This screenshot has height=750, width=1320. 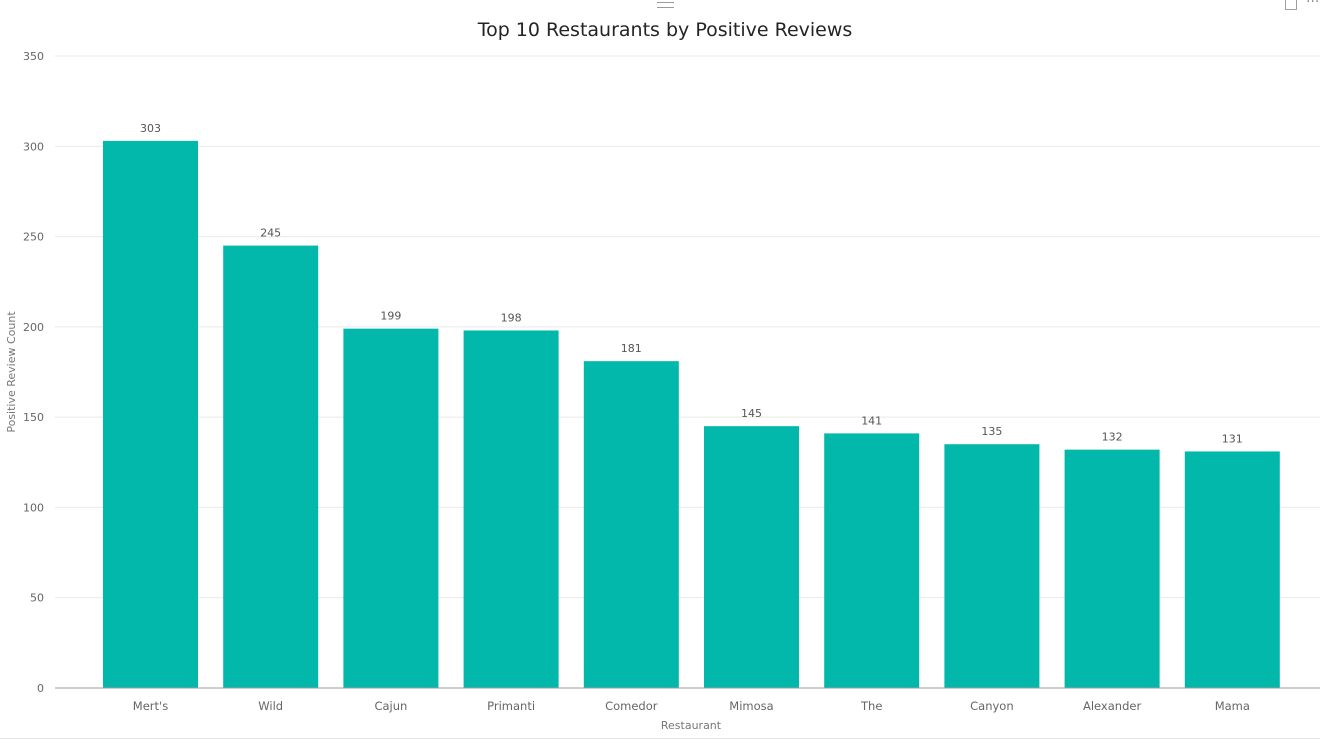 I want to click on x-tick-label: Cajun, so click(x=390, y=706).